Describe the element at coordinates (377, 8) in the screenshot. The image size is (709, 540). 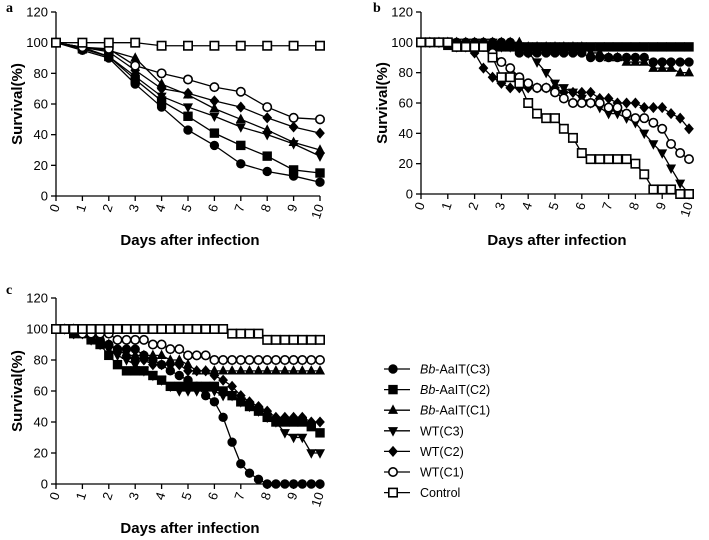
I see `panel-letter-b: b` at that location.